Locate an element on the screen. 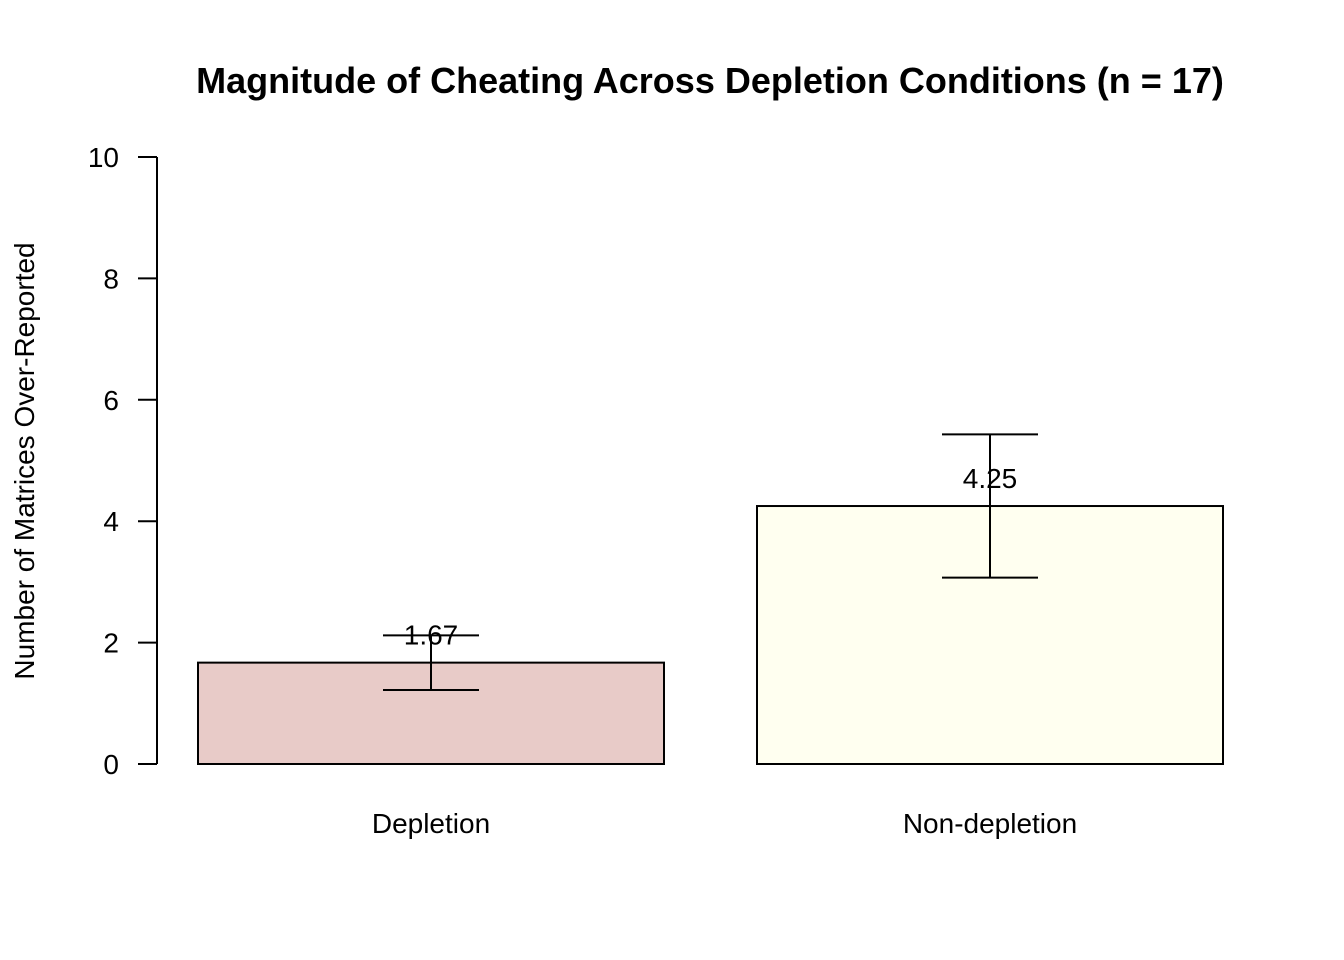 Image resolution: width=1344 pixels, height=960 pixels. y-tick-label: 4 is located at coordinates (111, 521).